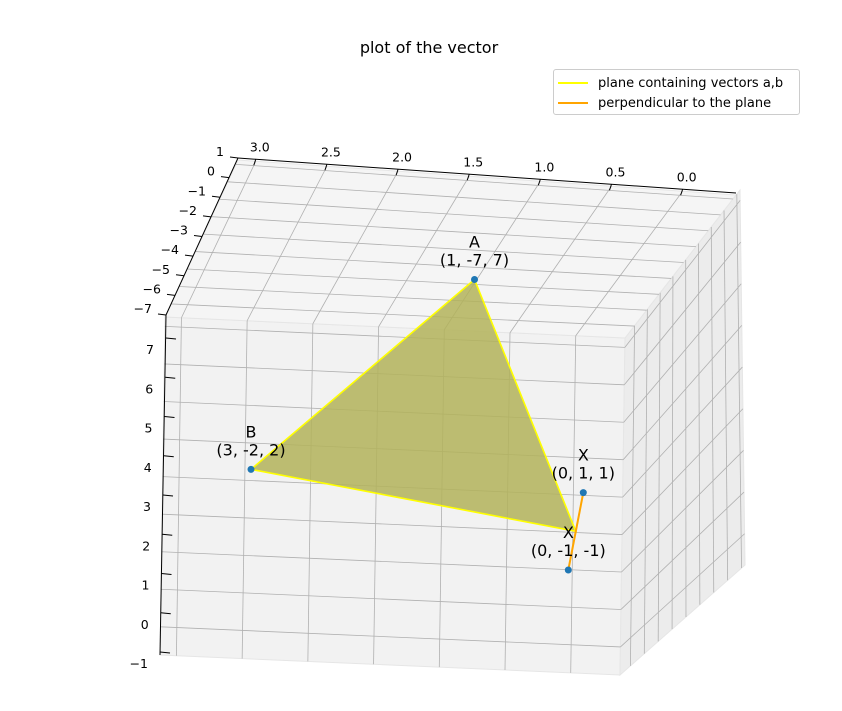 Image resolution: width=842 pixels, height=711 pixels. Describe the element at coordinates (573, 103) in the screenshot. I see `legend-swatch-perpendicular` at that location.